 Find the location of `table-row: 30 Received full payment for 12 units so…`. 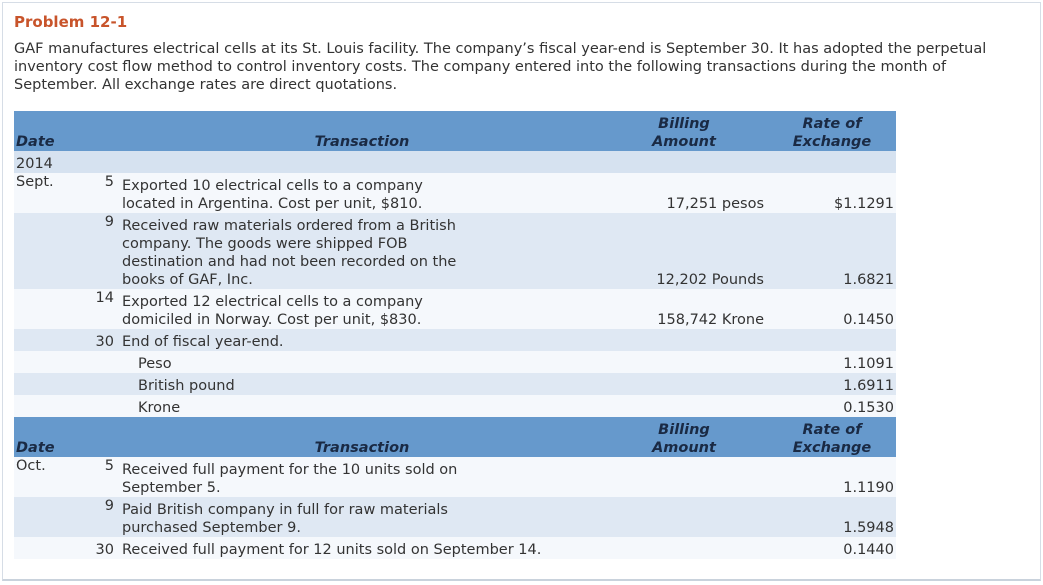

table-row: 30 Received full payment for 12 units so… is located at coordinates (455, 548).